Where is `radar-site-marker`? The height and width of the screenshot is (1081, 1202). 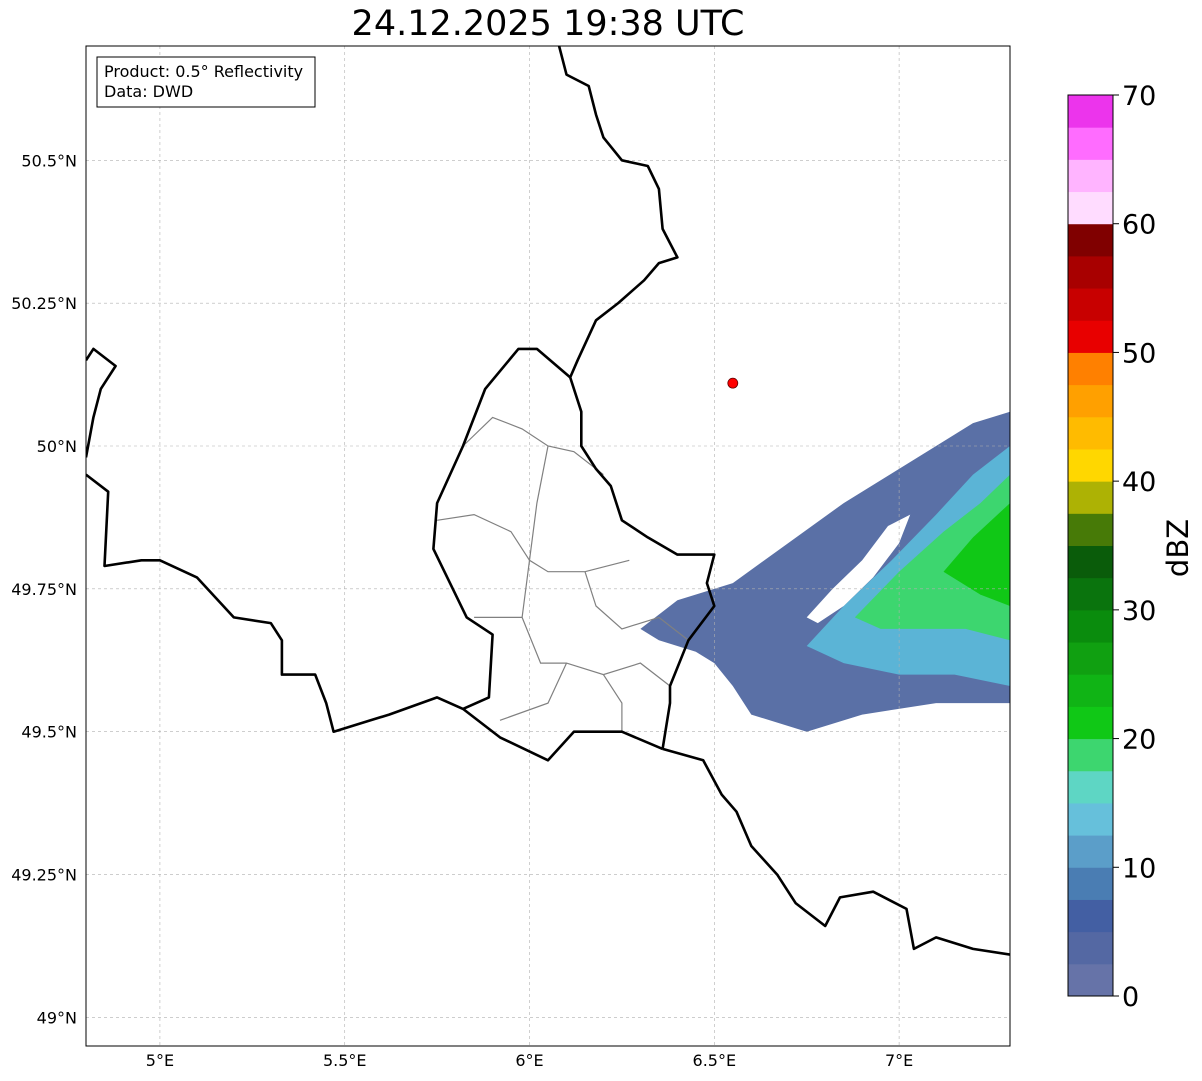
radar-site-marker is located at coordinates (733, 383).